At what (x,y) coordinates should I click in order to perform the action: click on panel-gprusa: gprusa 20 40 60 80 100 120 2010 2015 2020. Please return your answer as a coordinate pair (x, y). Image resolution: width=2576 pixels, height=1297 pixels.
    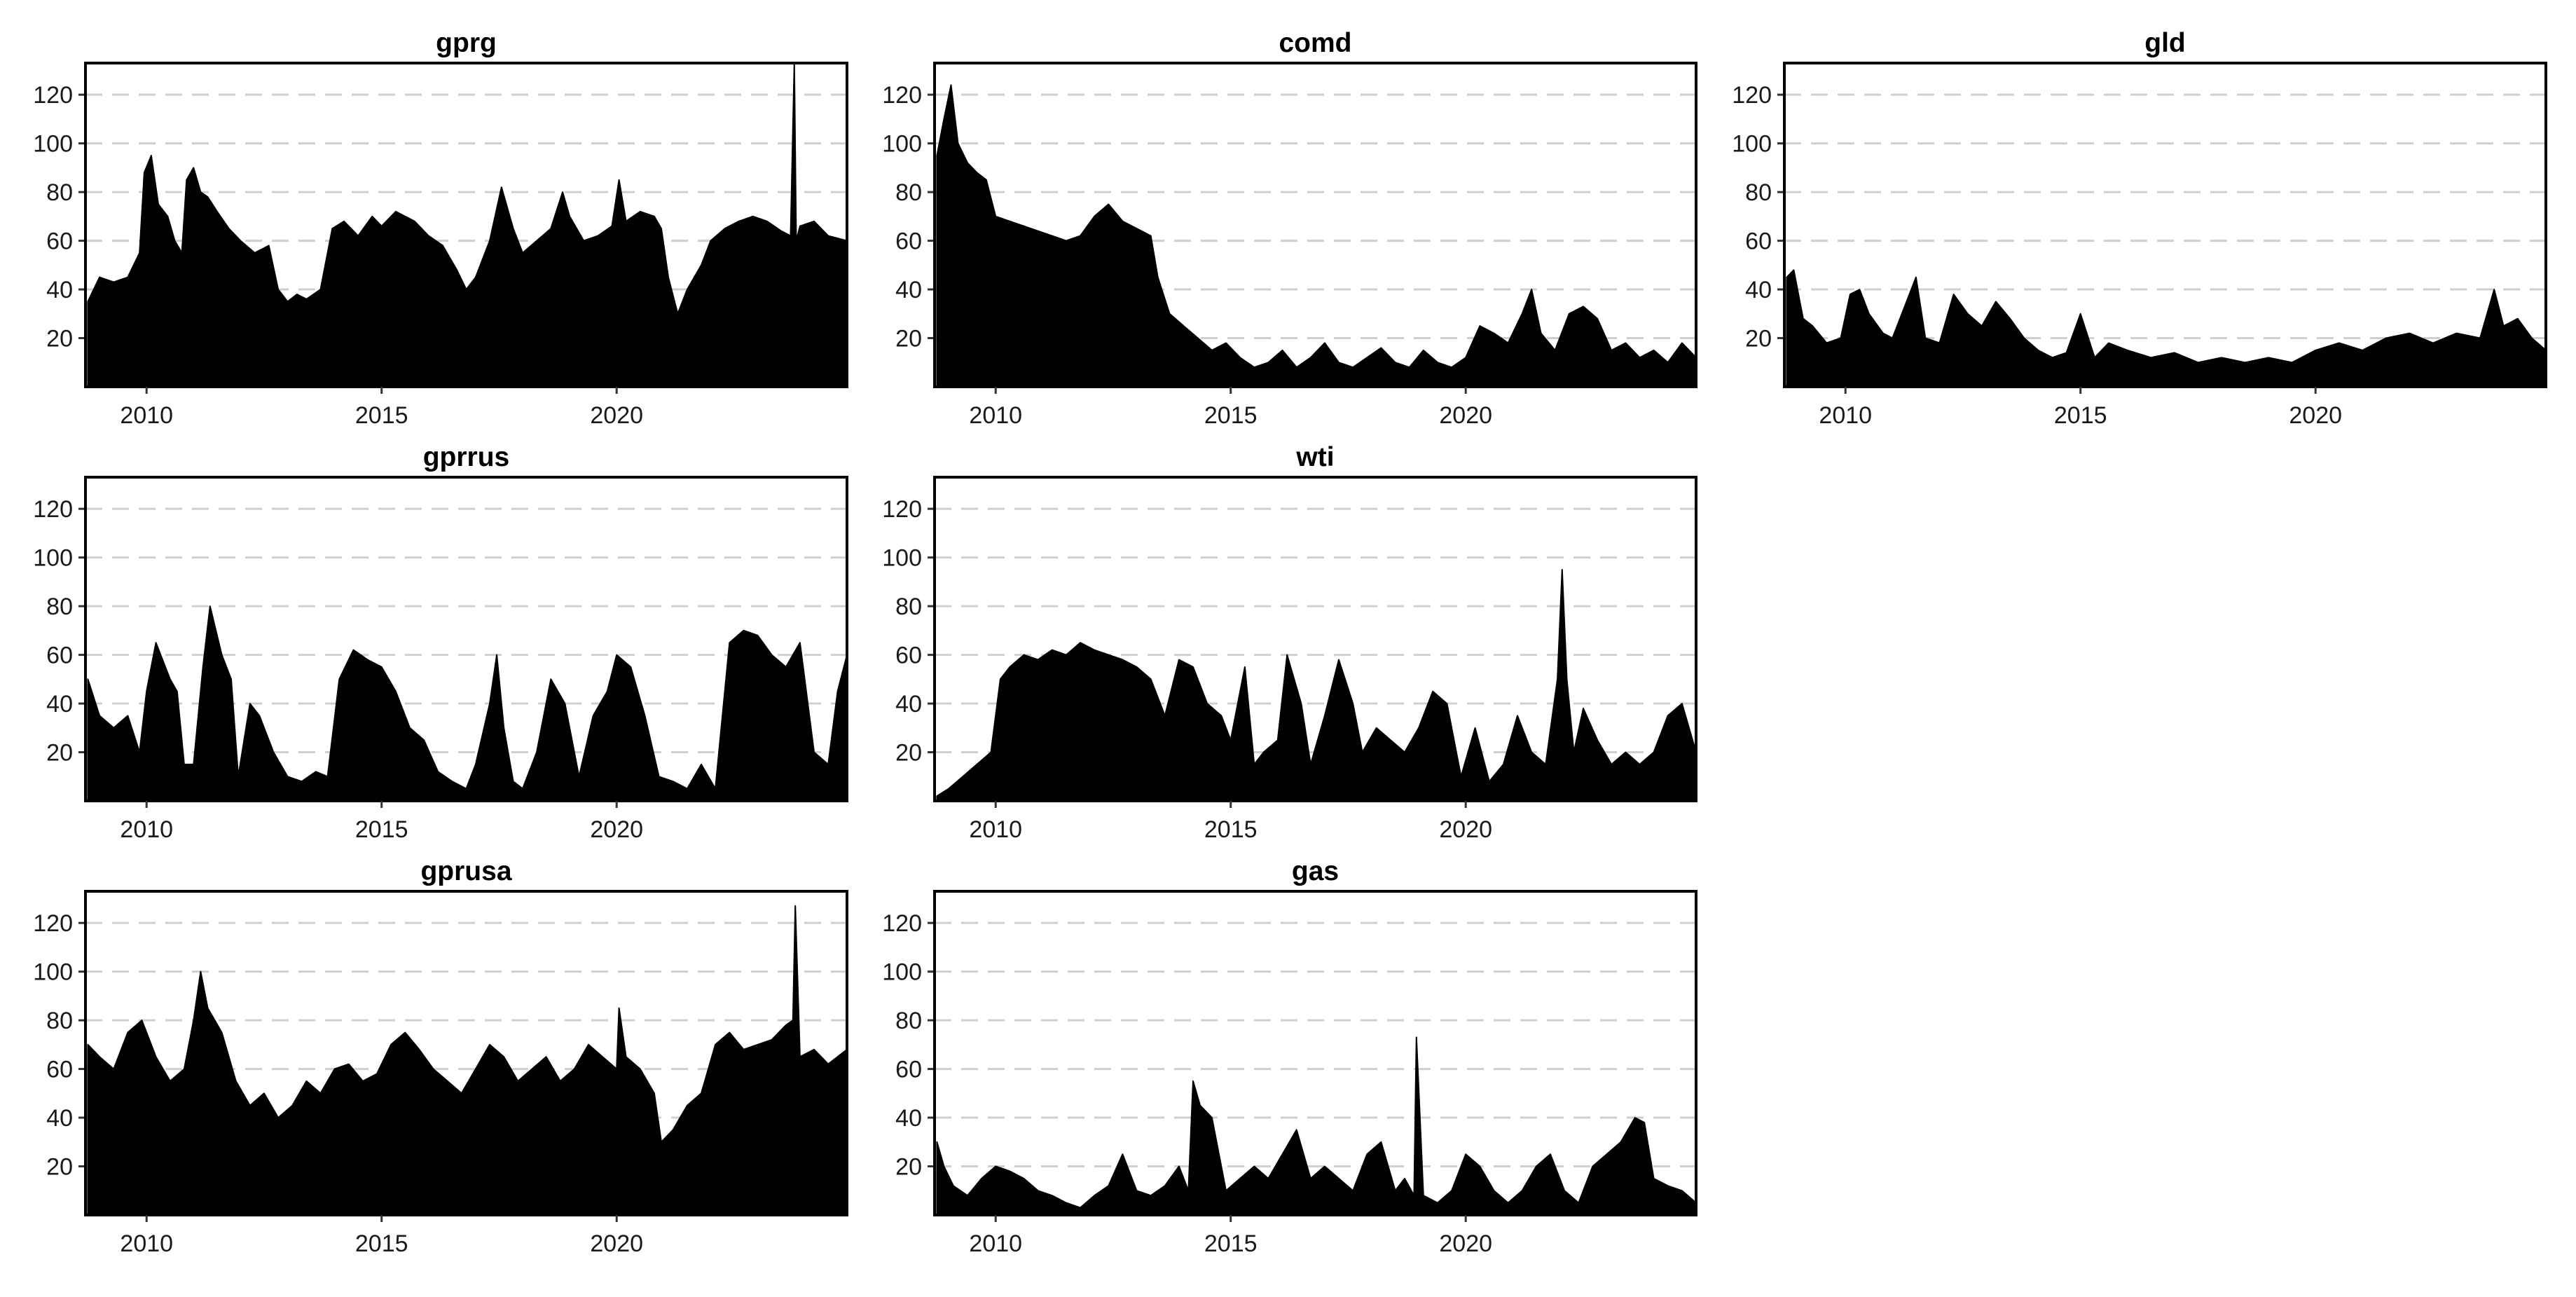
    Looking at the image, I should click on (440, 1056).